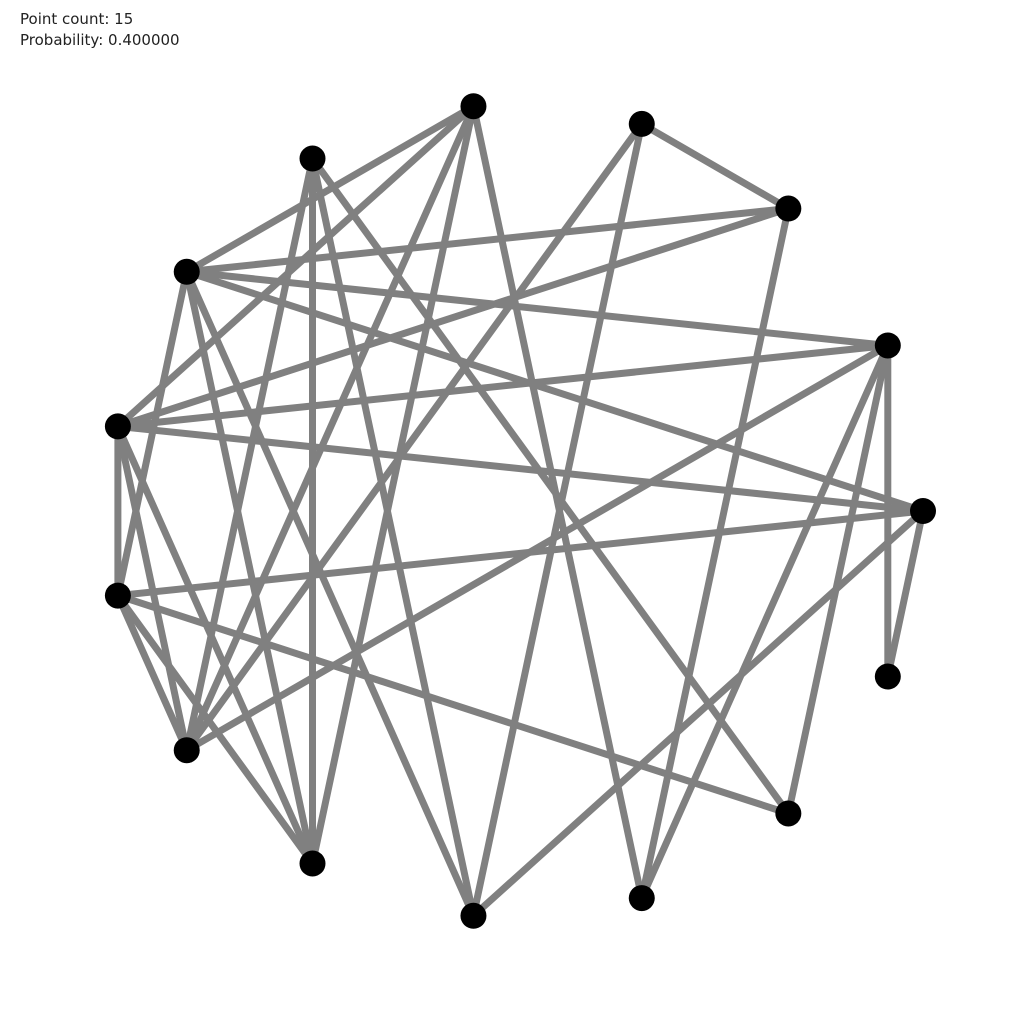  I want to click on info-overlay: Point count: 15 Probability: 0.400000, so click(100, 30).